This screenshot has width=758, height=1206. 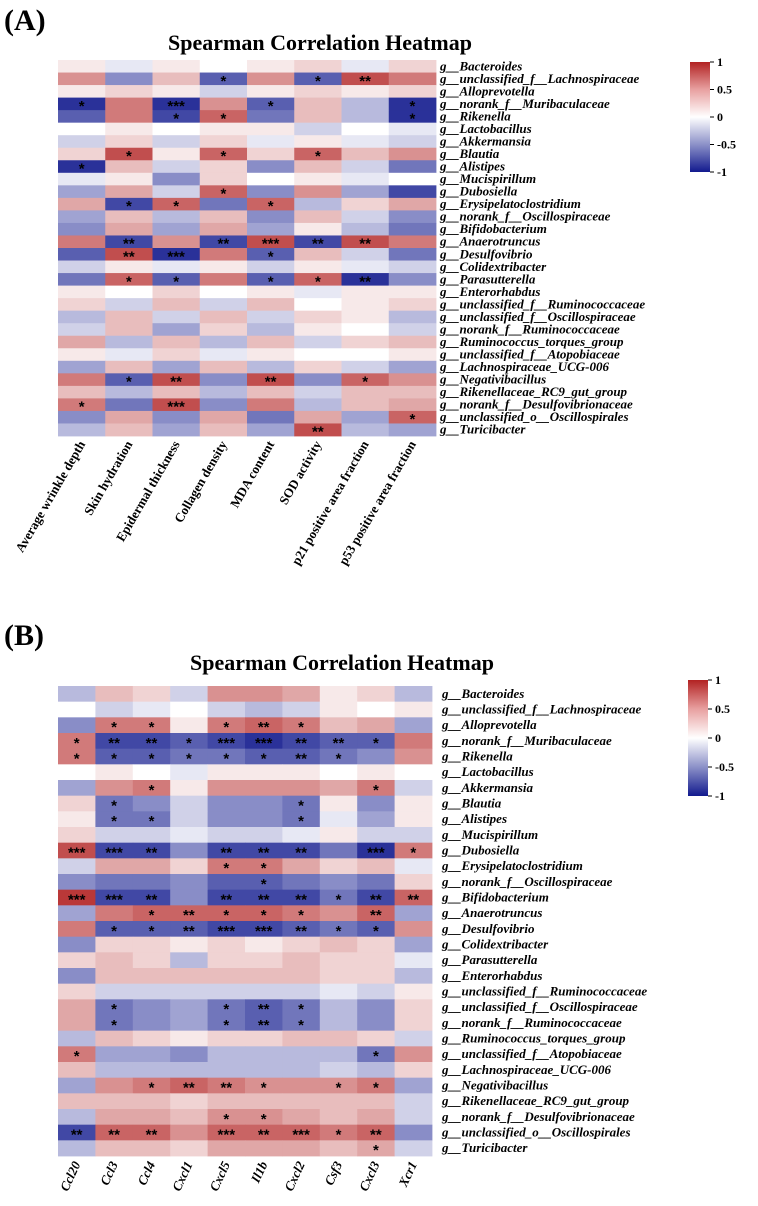 What do you see at coordinates (472, 166) in the screenshot?
I see `row-label: g__Alistipes` at bounding box center [472, 166].